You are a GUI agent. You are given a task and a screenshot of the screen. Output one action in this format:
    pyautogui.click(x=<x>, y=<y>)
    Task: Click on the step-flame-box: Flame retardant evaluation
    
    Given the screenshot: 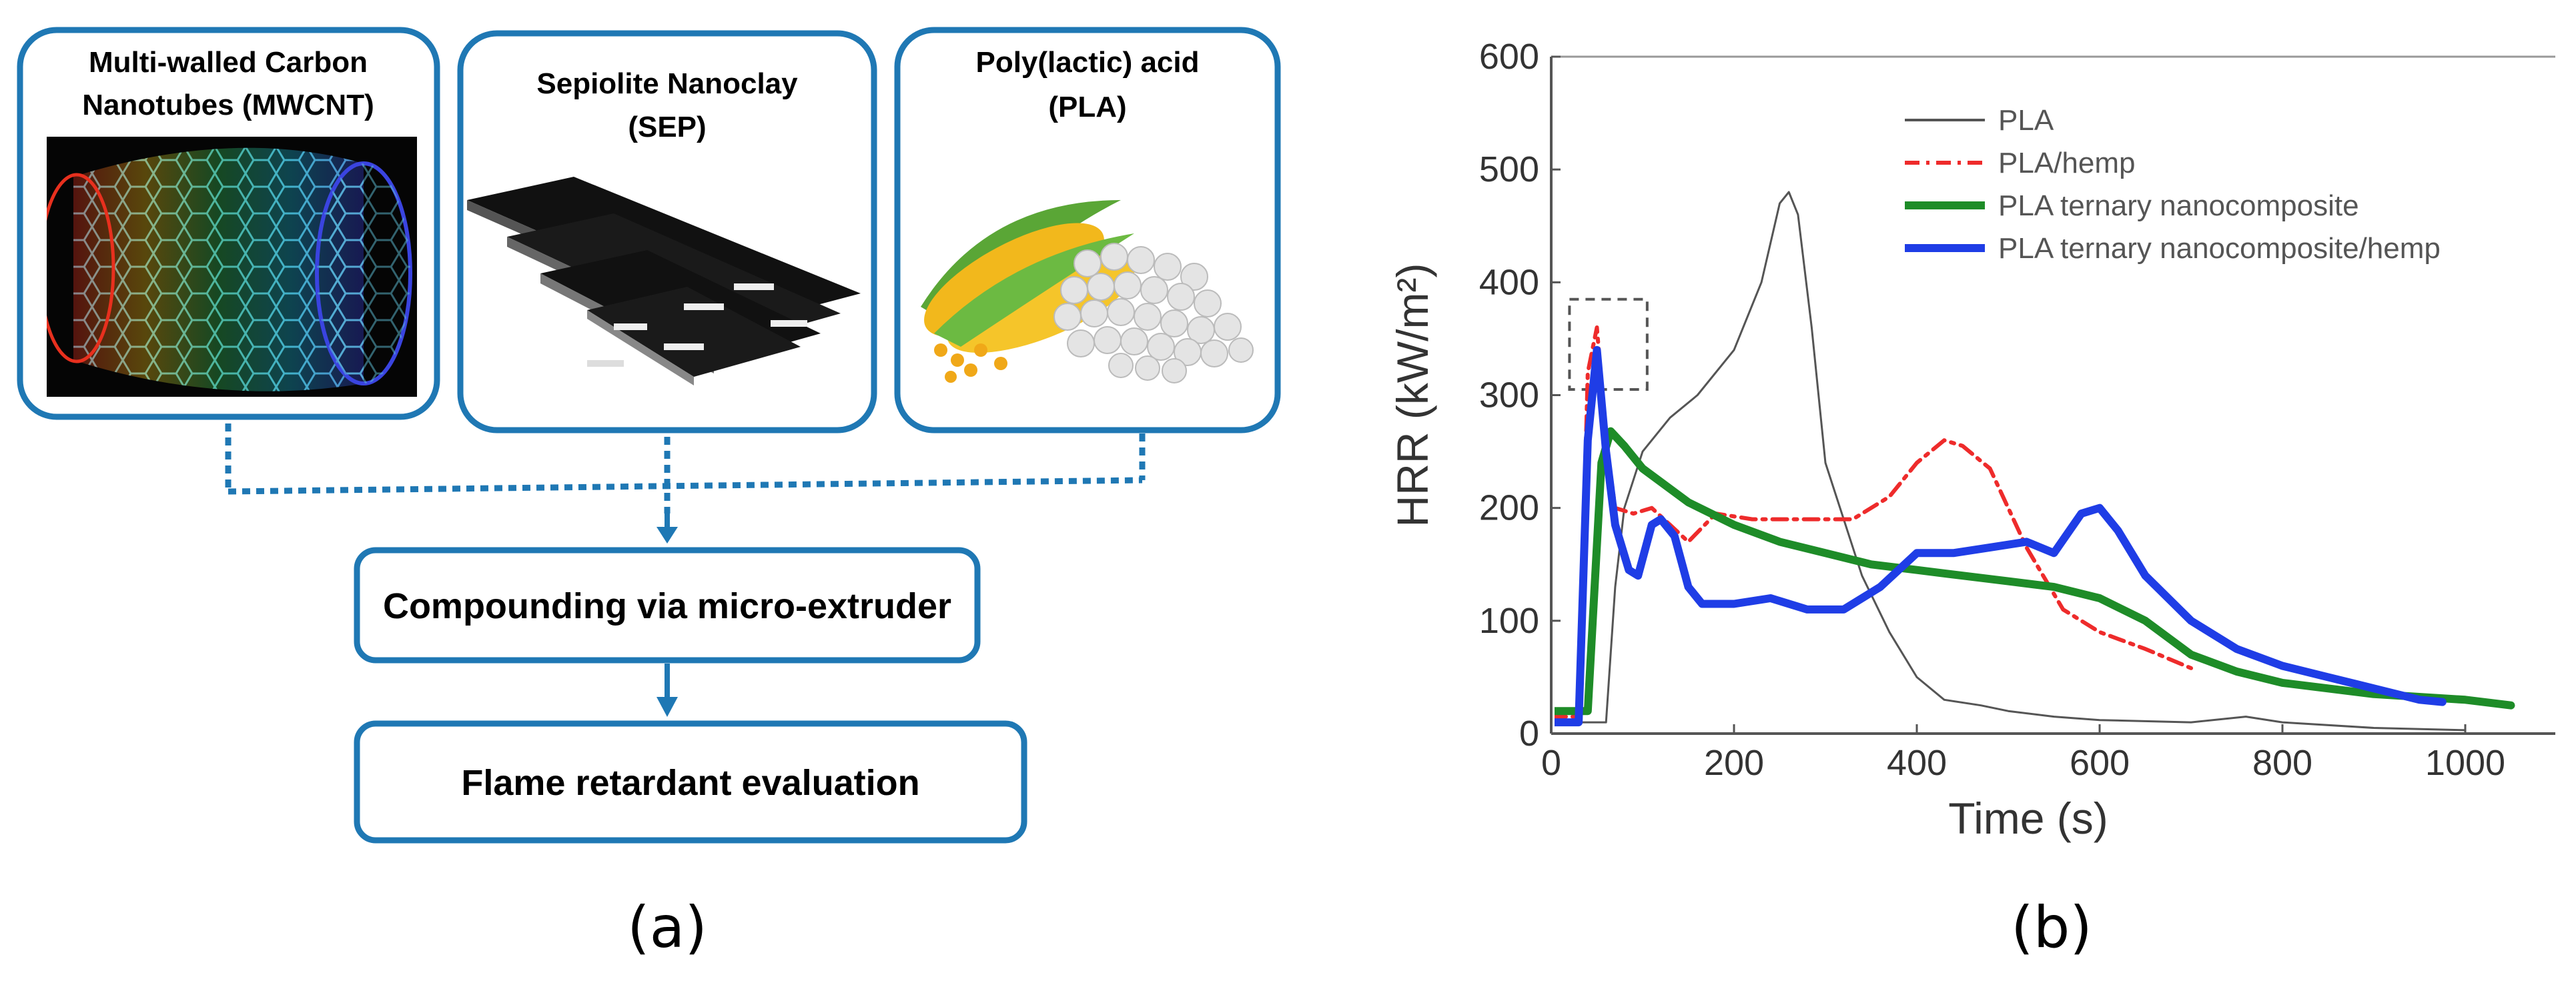 What is the action you would take?
    pyautogui.click(x=690, y=782)
    